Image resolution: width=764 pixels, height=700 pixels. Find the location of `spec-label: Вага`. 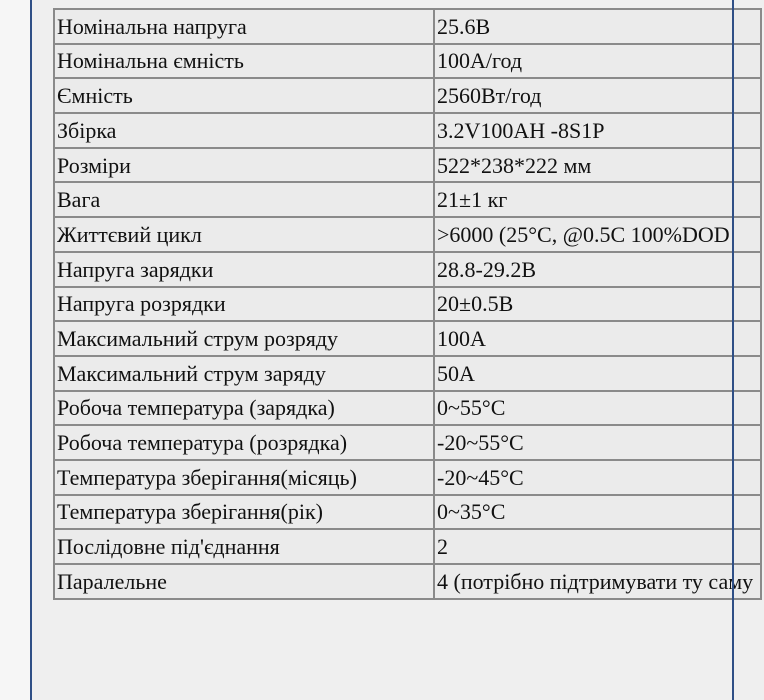

spec-label: Вага is located at coordinates (244, 200).